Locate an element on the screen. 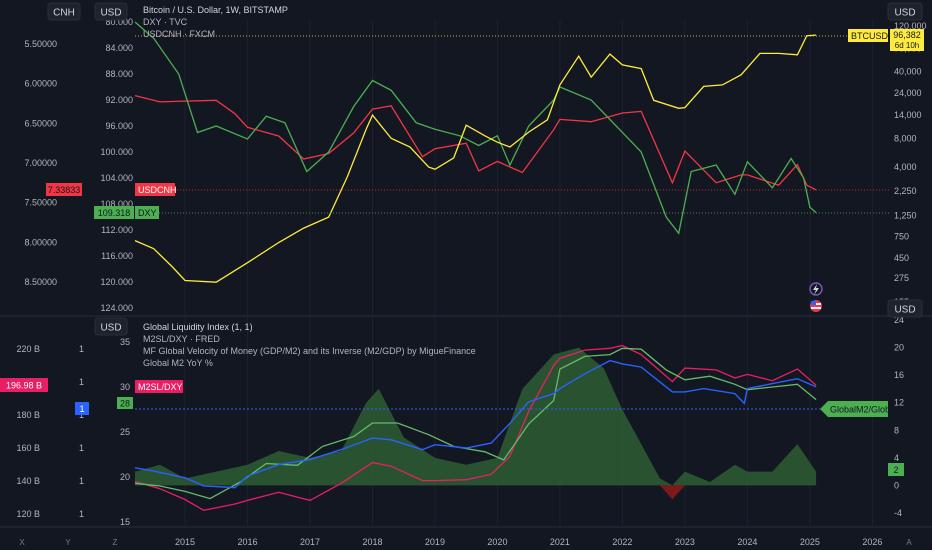  cnh-tick-label: 8.00000 is located at coordinates (40, 242).